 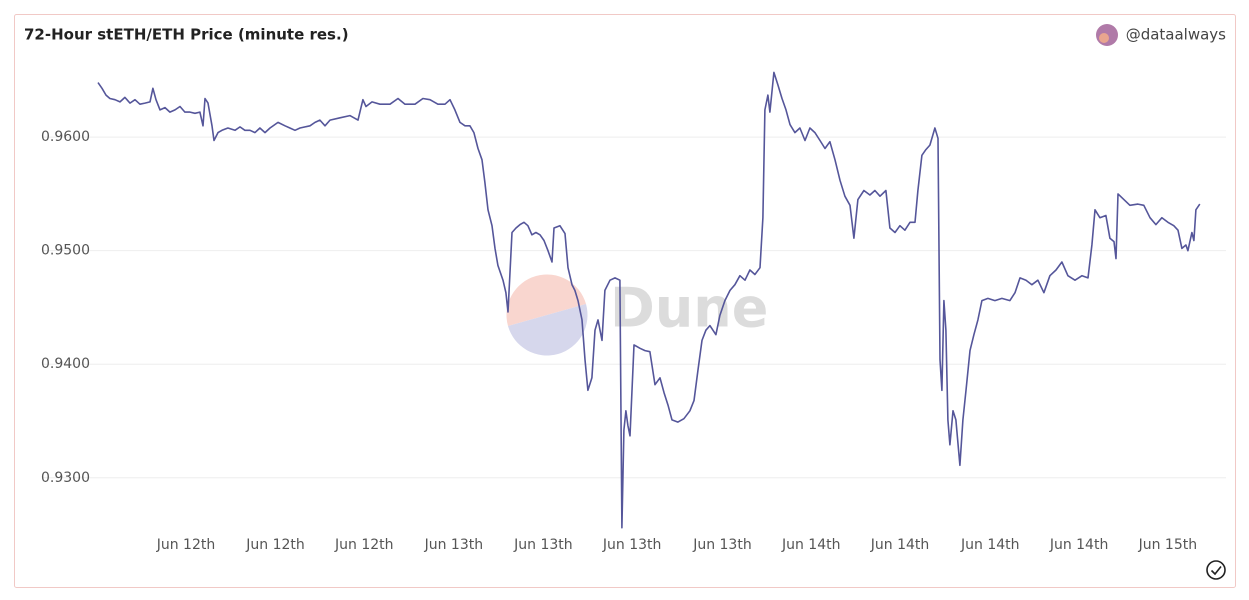 I want to click on check-icon, so click(x=1216, y=570).